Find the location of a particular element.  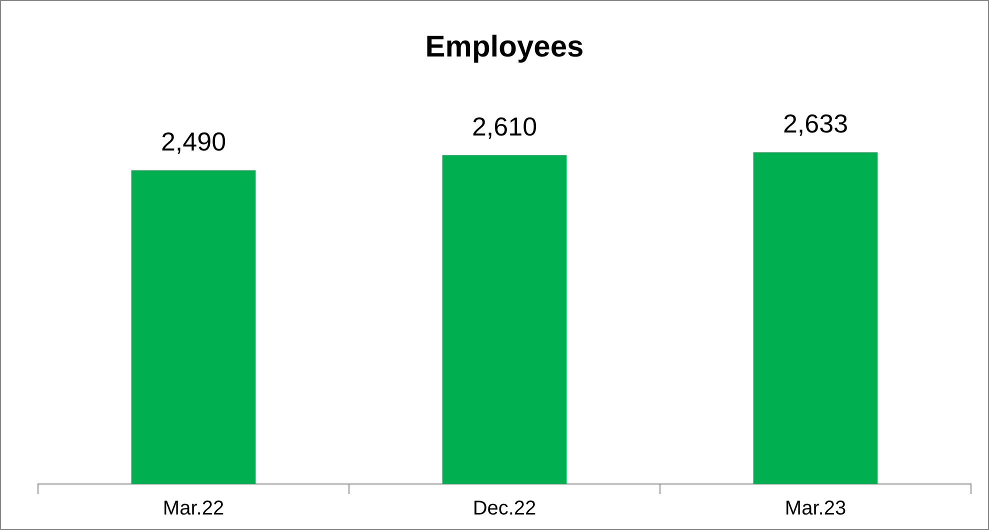

chart-title: Employees is located at coordinates (504, 47).